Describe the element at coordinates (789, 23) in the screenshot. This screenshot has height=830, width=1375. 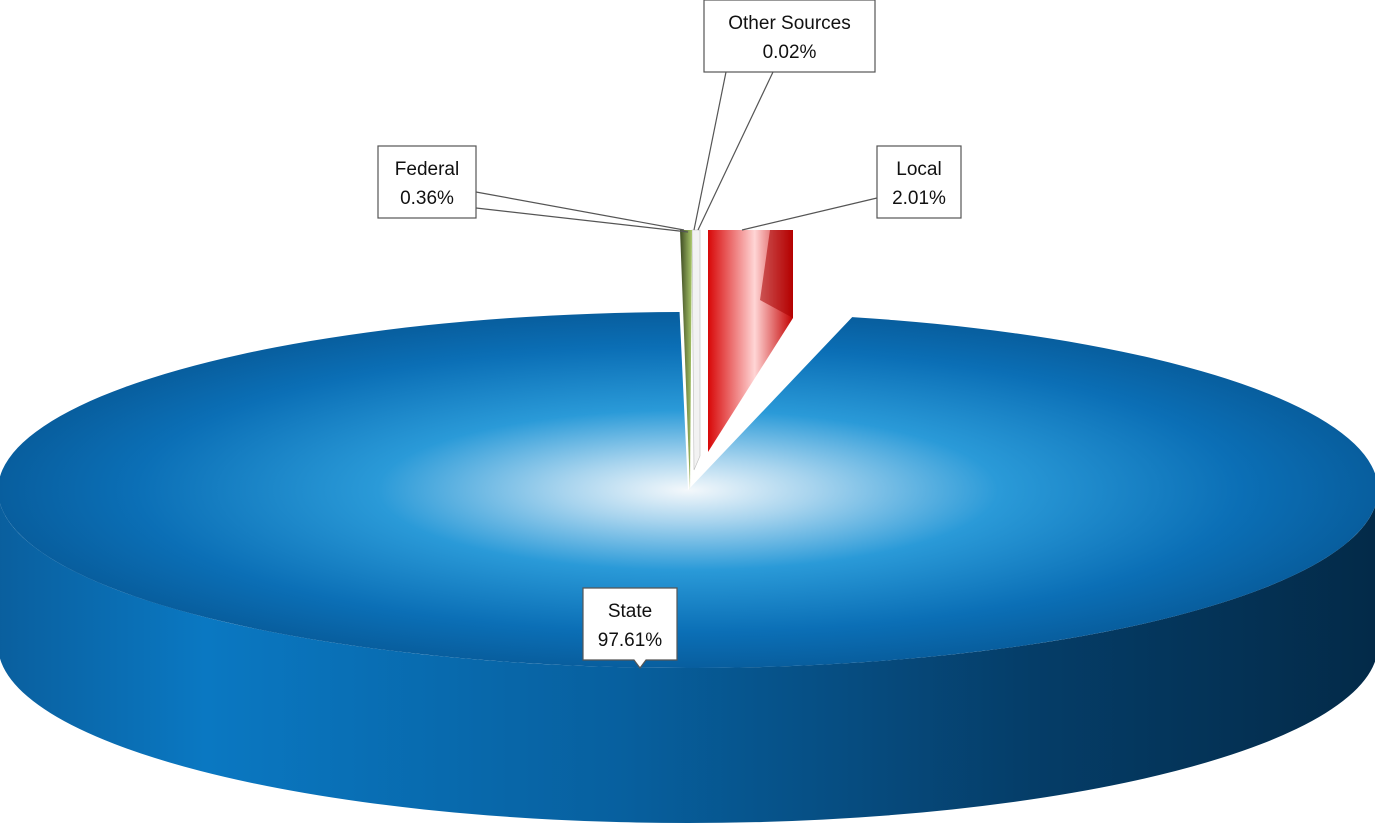
I see `slice-name-other-sources: Other Sources` at that location.